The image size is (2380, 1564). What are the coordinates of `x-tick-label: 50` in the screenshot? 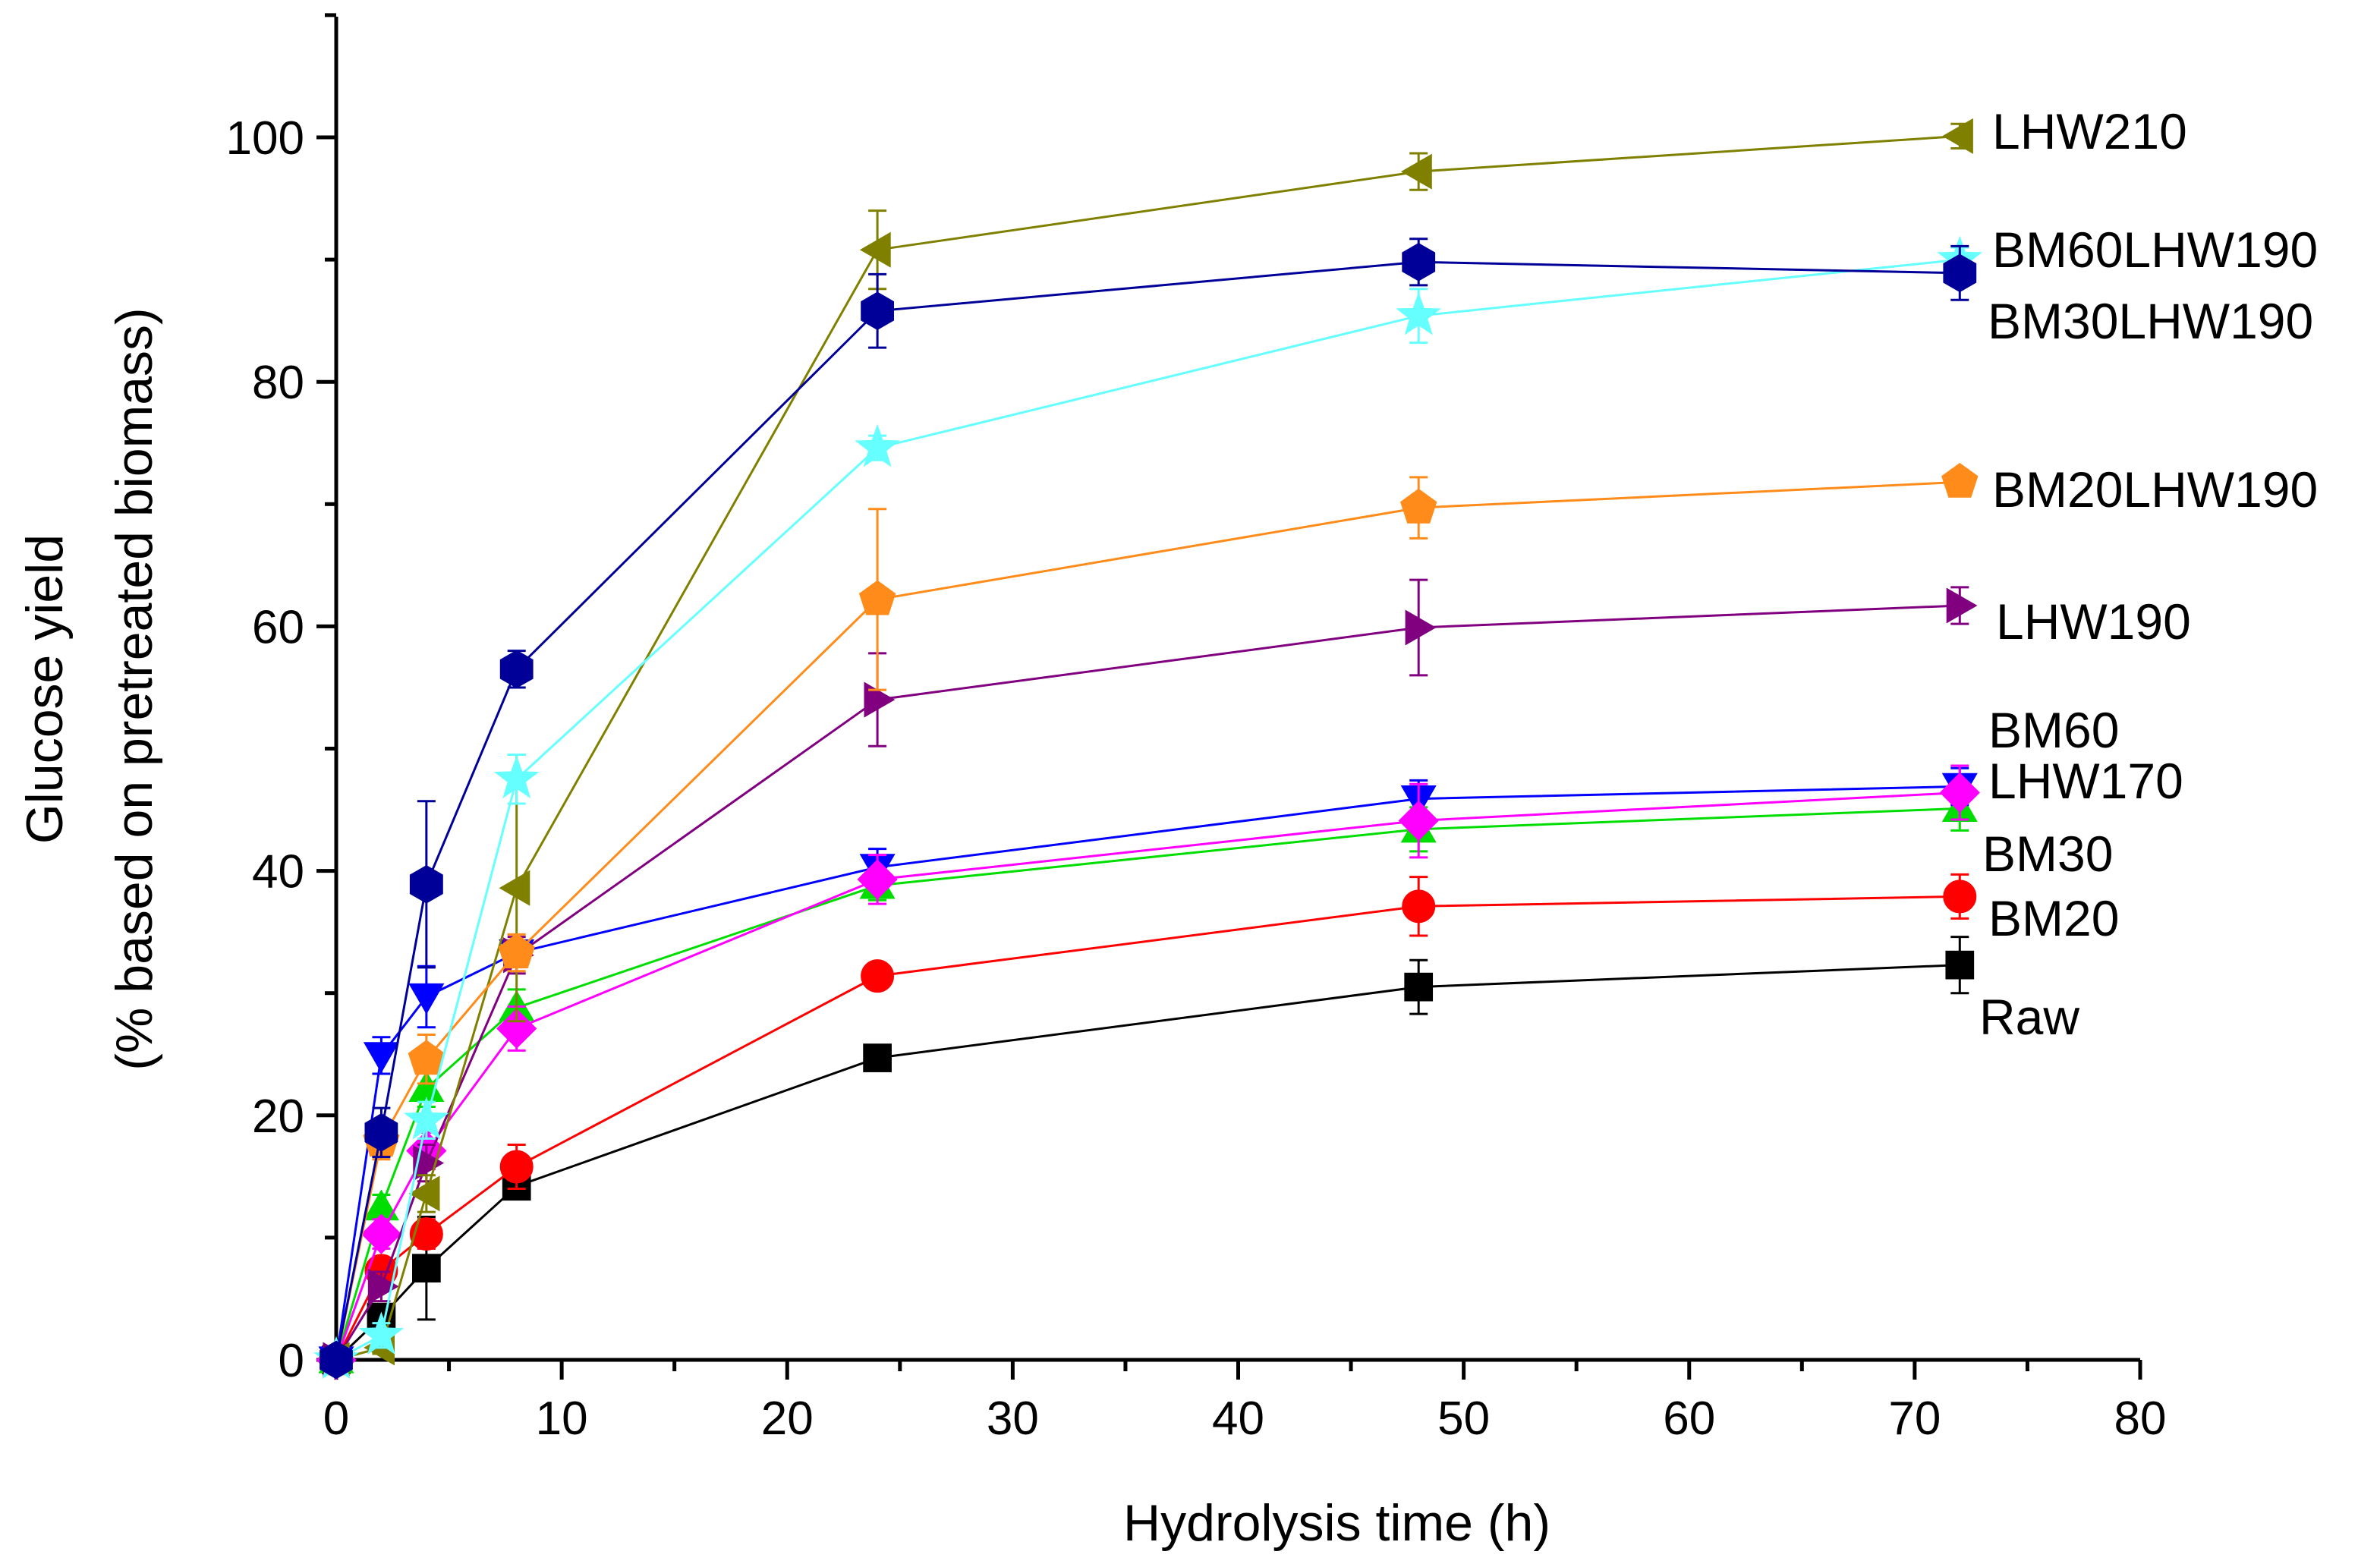 It's located at (1463, 1419).